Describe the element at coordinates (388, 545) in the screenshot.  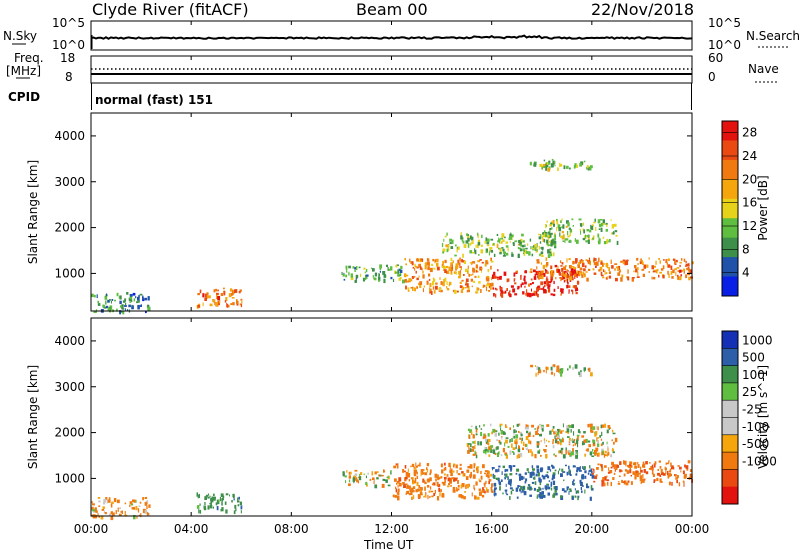
I see `time-axis-label: Time UT` at that location.